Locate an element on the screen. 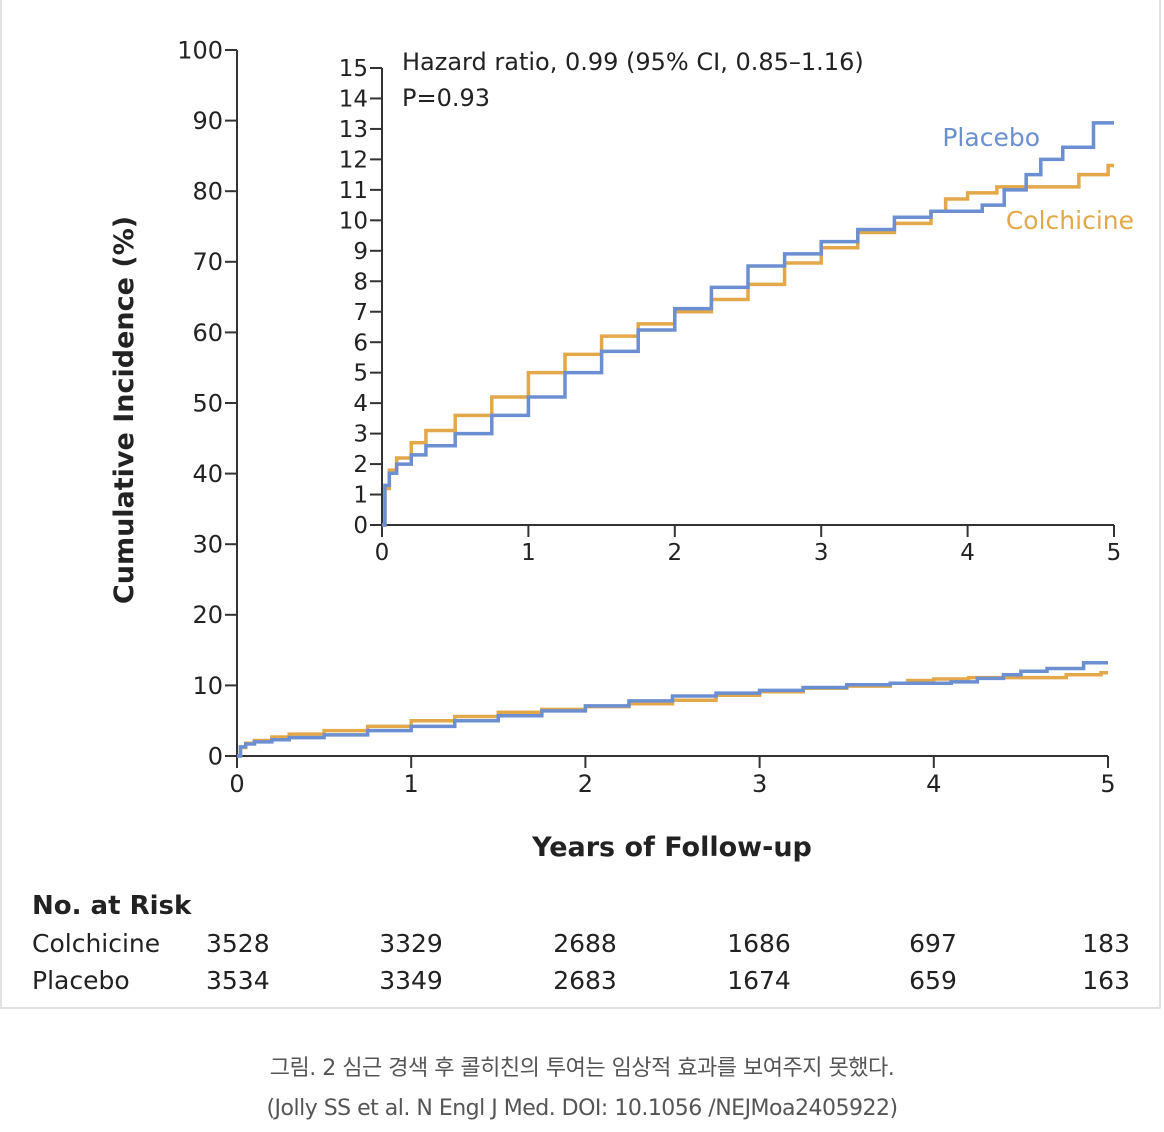 The height and width of the screenshot is (1132, 1164). risk-value: 3349 is located at coordinates (411, 980).